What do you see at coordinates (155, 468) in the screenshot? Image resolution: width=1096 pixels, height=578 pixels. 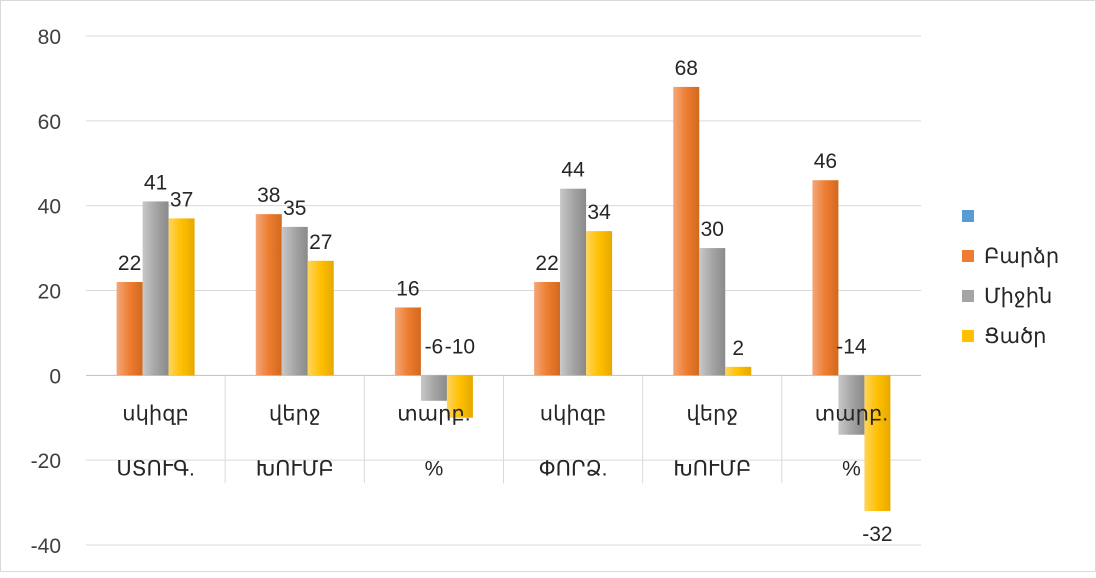 I see `category-label: ՍՏՈՒԳ.` at bounding box center [155, 468].